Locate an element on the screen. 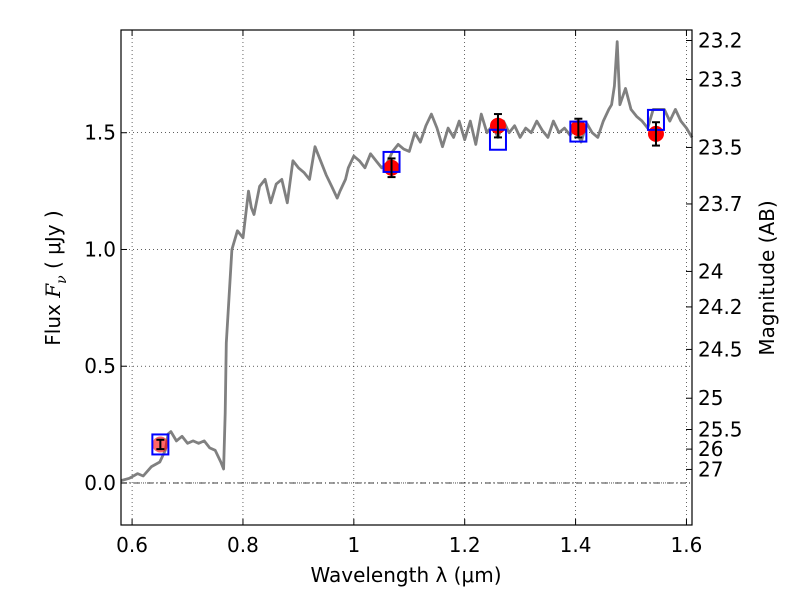 The image size is (800, 600). mag-tick-label: 25 is located at coordinates (710, 398).